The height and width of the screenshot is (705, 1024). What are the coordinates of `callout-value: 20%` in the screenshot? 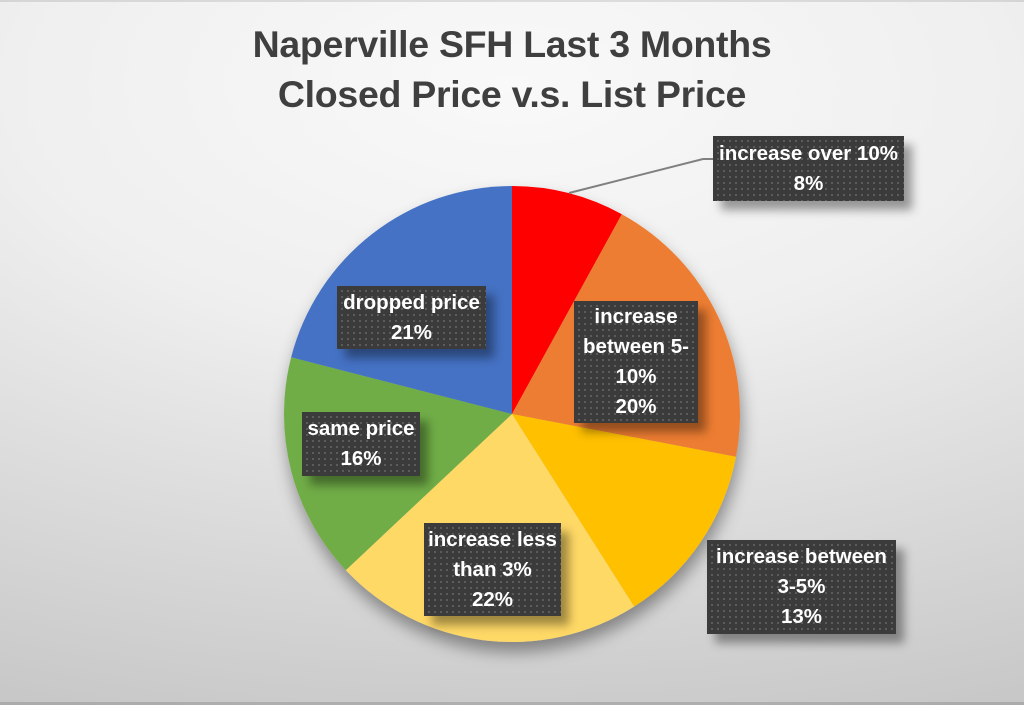 It's located at (636, 406).